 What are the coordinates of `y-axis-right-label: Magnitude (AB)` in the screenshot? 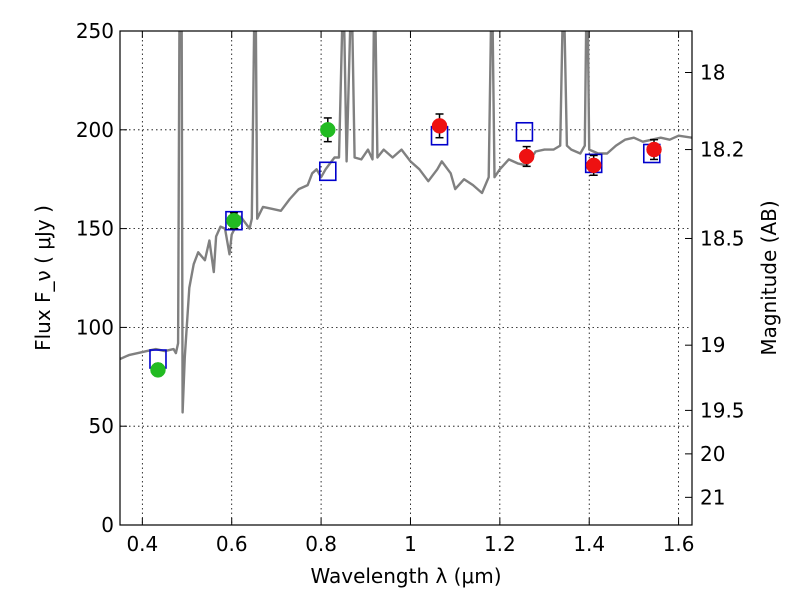 It's located at (769, 277).